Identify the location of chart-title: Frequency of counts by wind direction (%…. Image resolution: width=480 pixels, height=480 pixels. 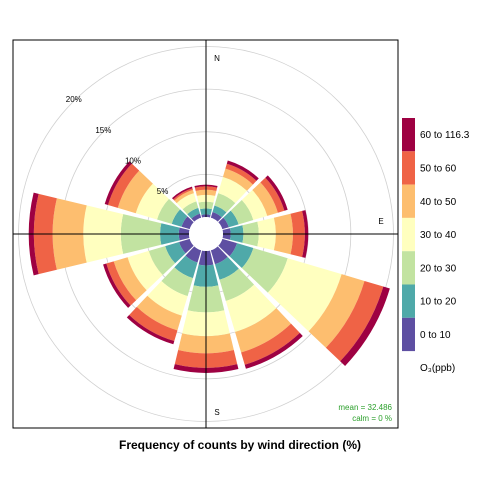
(240, 445).